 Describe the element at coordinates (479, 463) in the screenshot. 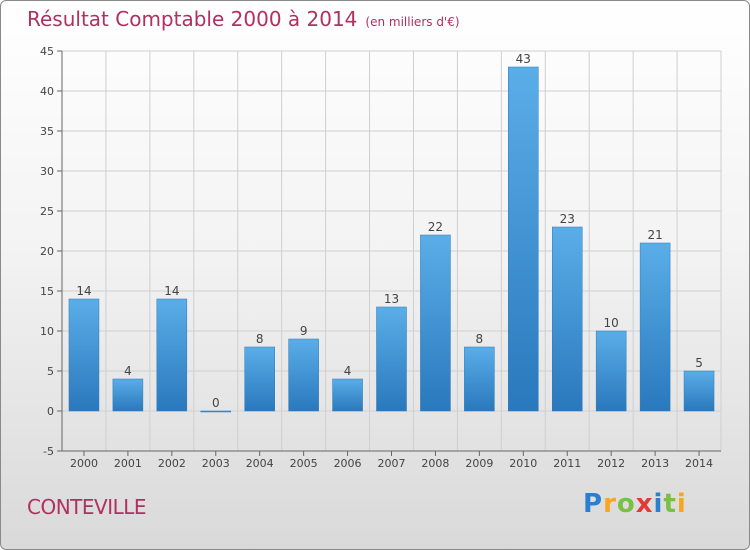

I see `x-tick-label: 2009` at that location.